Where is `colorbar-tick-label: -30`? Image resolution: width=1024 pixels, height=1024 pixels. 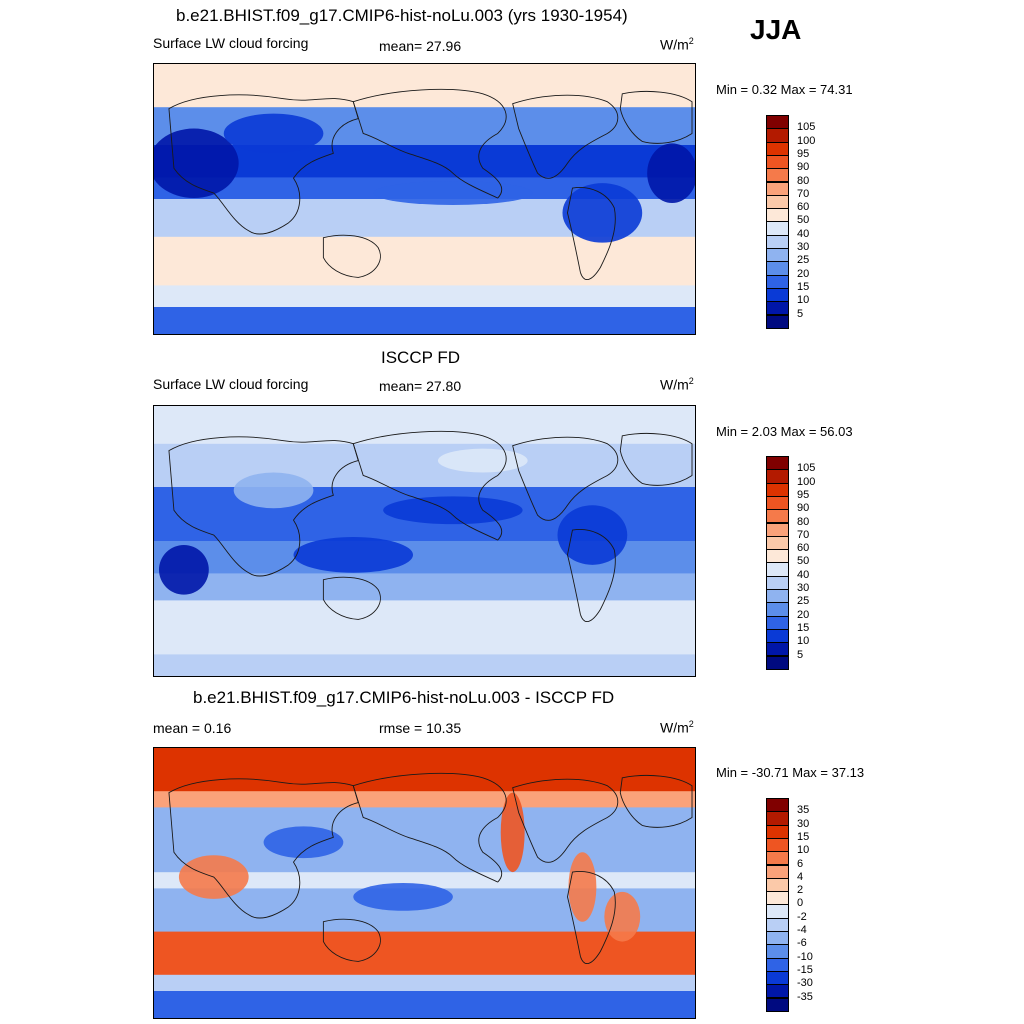
colorbar-tick-label: -30 is located at coordinates (805, 983).